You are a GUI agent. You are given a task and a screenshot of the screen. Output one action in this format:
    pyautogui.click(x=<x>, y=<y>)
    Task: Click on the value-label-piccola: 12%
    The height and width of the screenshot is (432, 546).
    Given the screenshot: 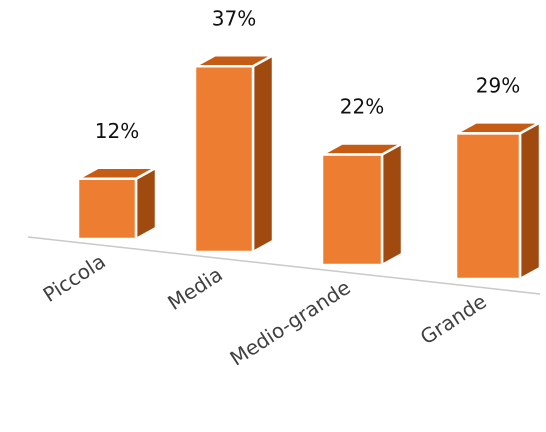 What is the action you would take?
    pyautogui.click(x=117, y=131)
    